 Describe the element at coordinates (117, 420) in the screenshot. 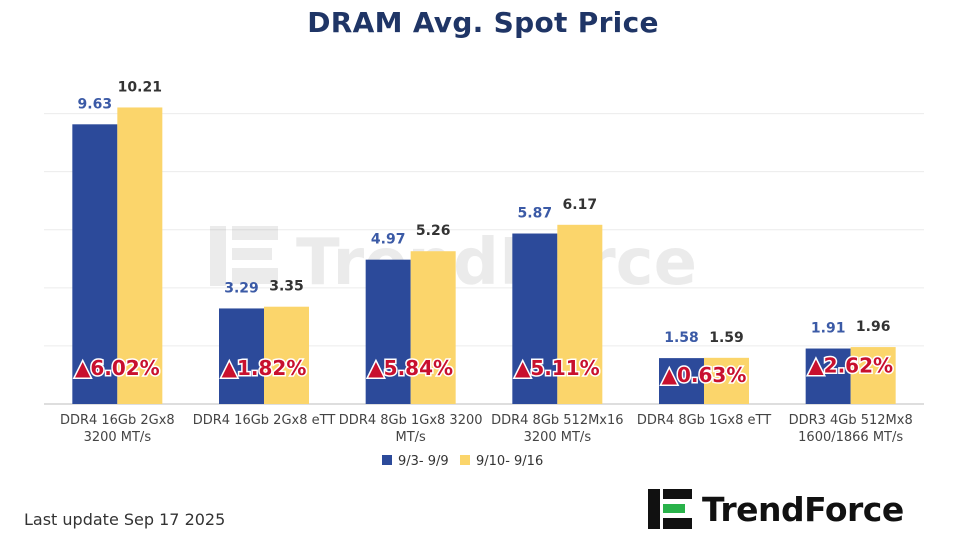

I see `x-tick-label: DDR4 16Gb 2Gx8` at that location.